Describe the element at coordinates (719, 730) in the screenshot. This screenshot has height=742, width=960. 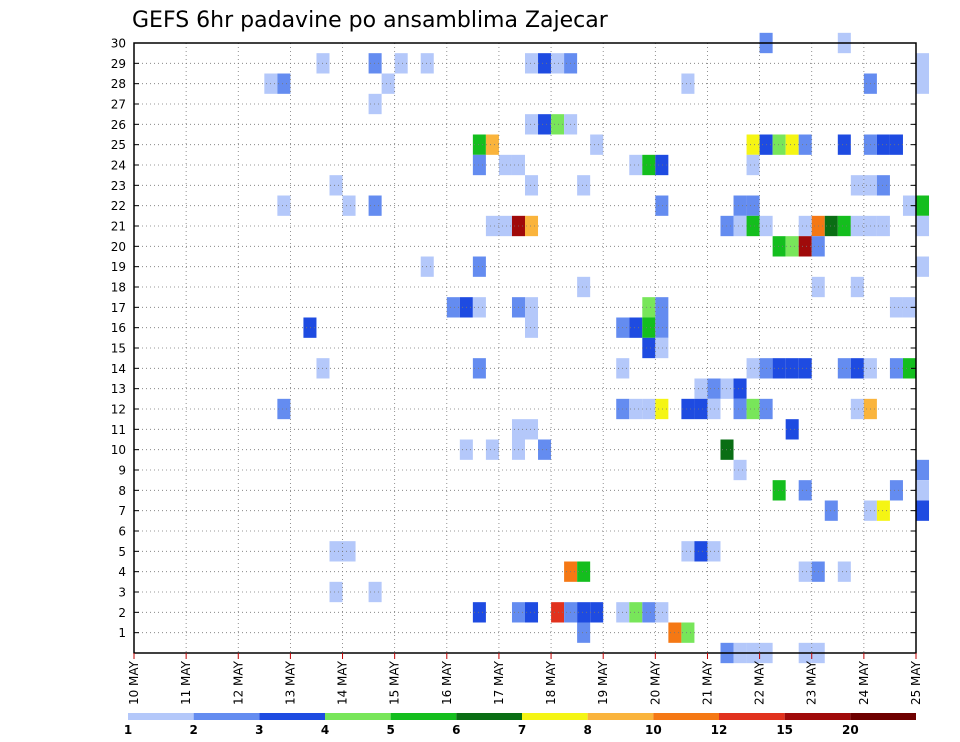
I see `legend-label: 12` at that location.